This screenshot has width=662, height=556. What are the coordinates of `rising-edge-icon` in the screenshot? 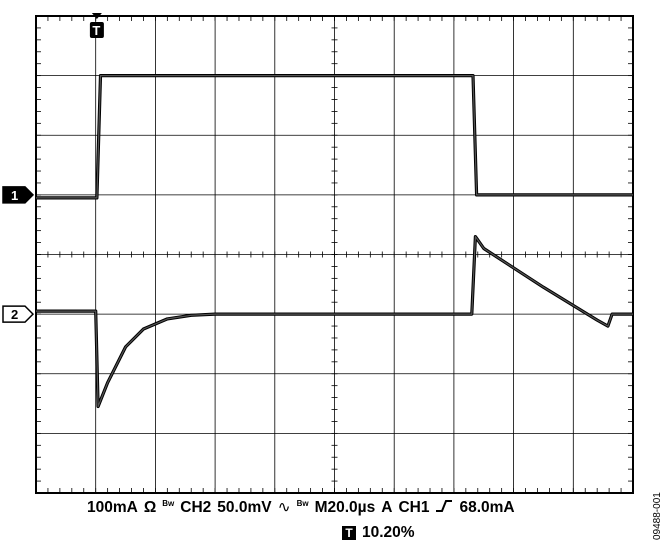 It's located at (444, 507).